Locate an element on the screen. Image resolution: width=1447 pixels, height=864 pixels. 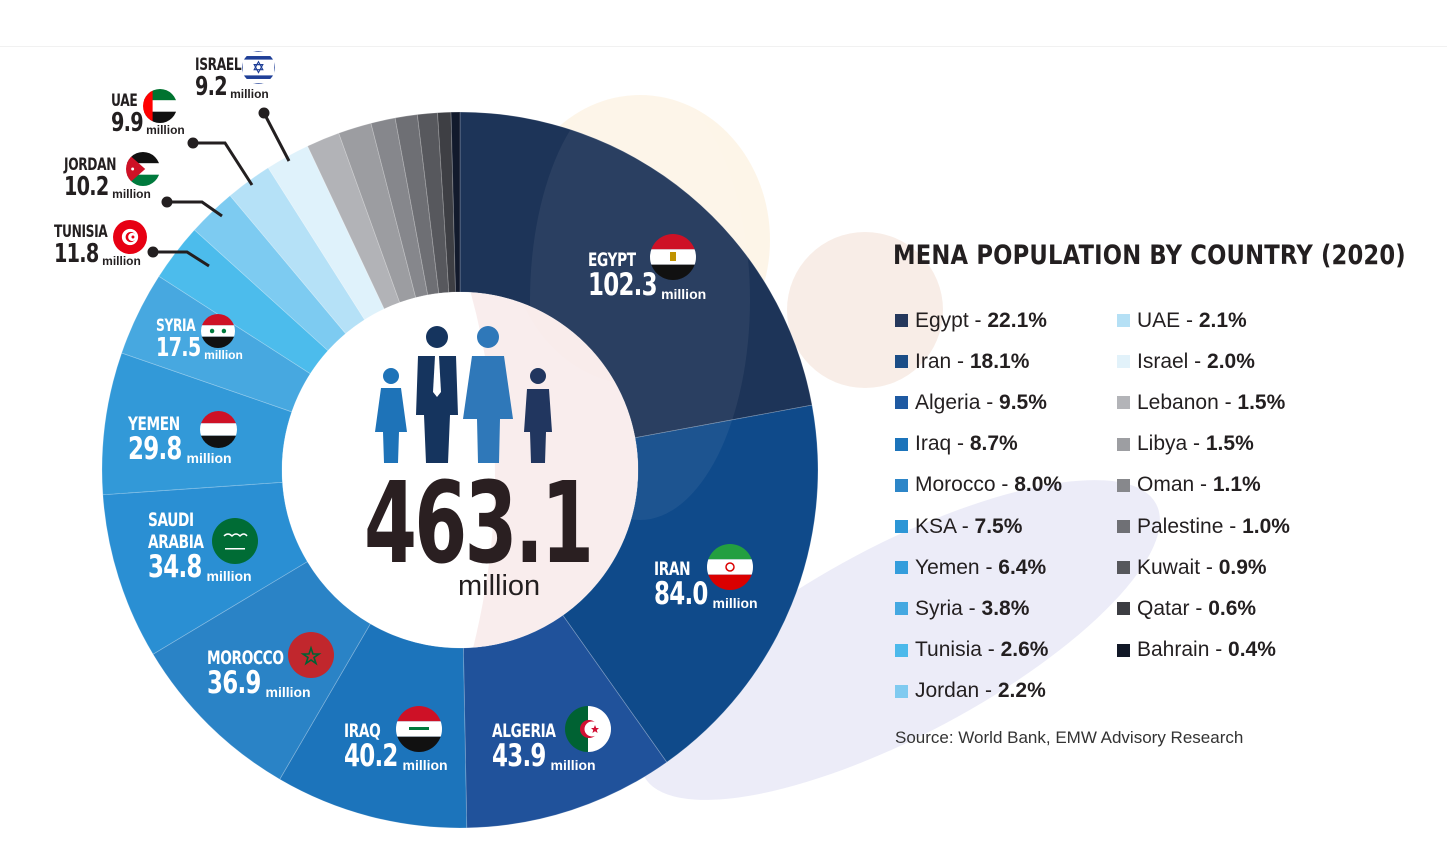
flag-egypt-icon is located at coordinates (673, 257).